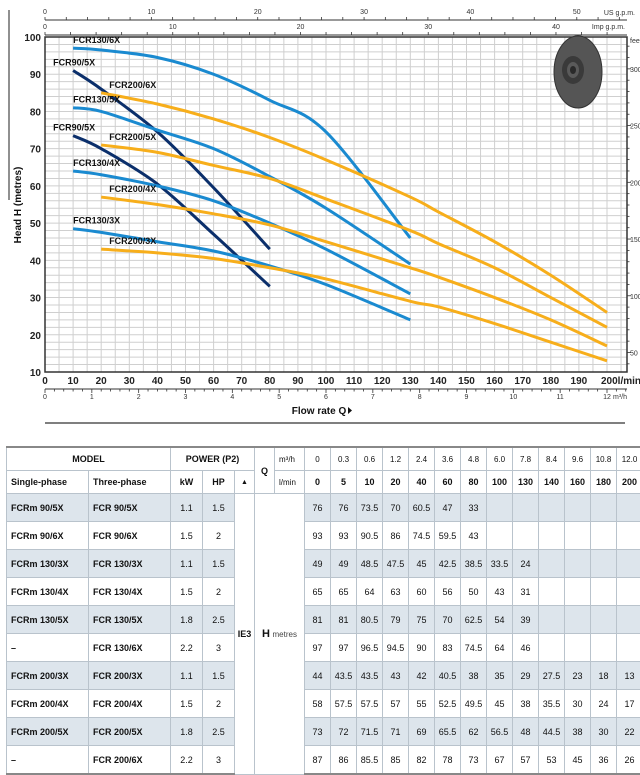 This screenshot has height=775, width=640. I want to click on power-kw: 1.1, so click(187, 564).